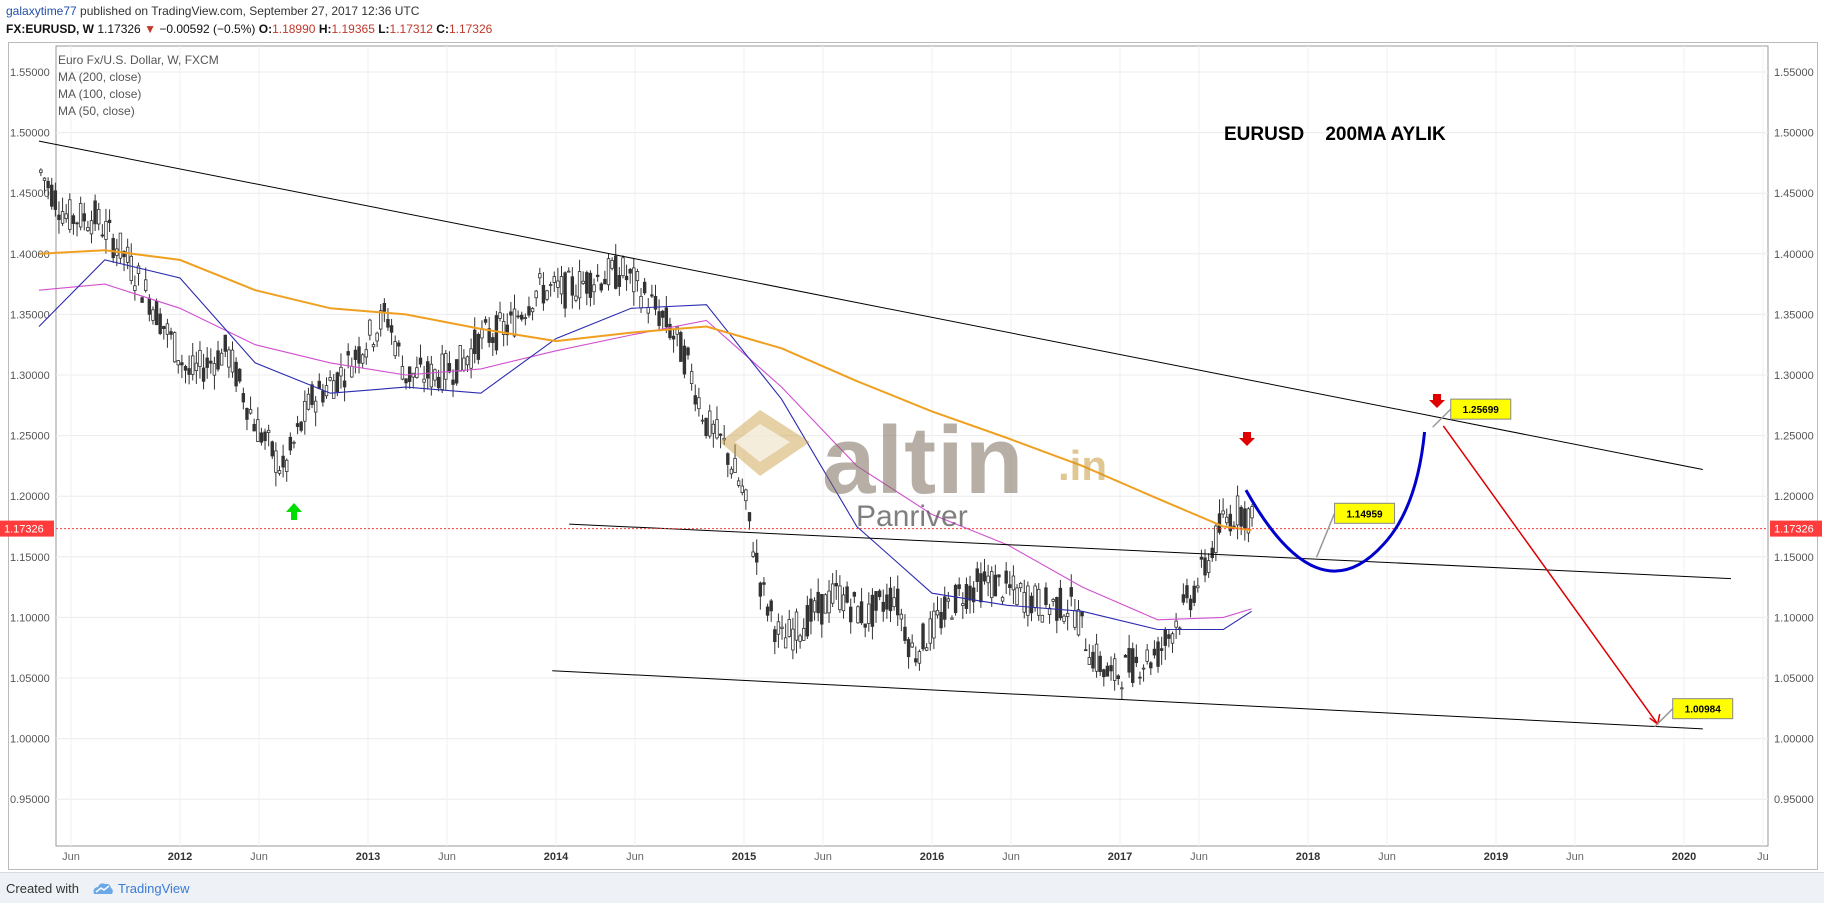 Image resolution: width=1824 pixels, height=903 pixels. Describe the element at coordinates (294, 29) in the screenshot. I see `open-value: 1.18990` at that location.